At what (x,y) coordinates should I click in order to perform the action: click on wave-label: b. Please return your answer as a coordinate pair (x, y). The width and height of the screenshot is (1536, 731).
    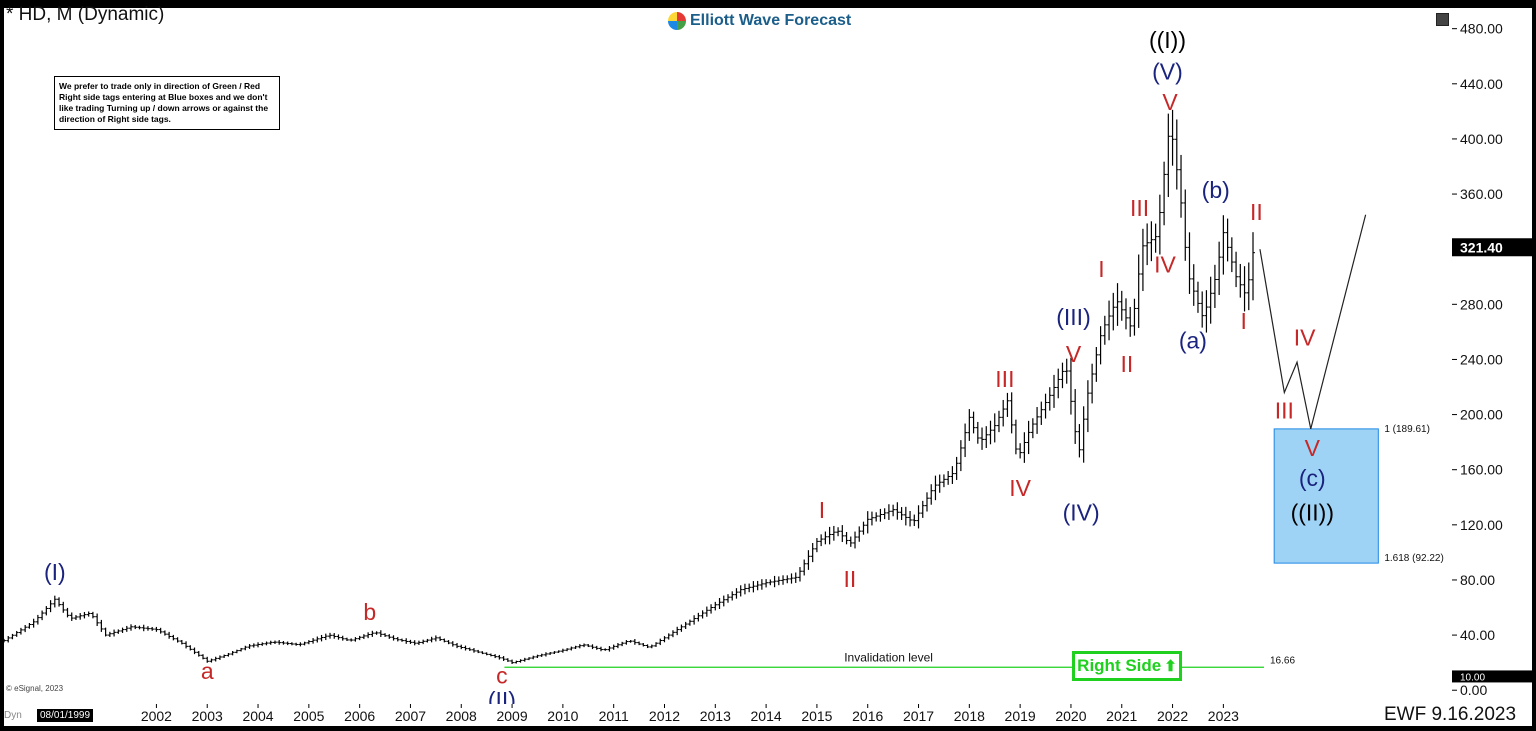
    Looking at the image, I should click on (369, 612).